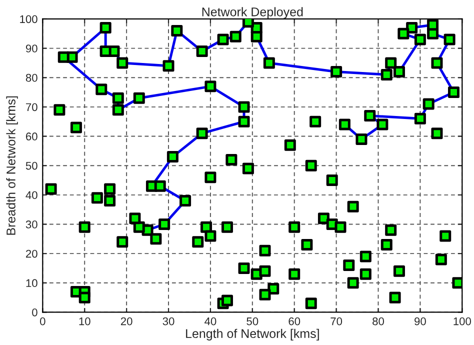 This screenshot has width=474, height=345. What do you see at coordinates (32, 107) in the screenshot?
I see `y-tick-label: 70` at bounding box center [32, 107].